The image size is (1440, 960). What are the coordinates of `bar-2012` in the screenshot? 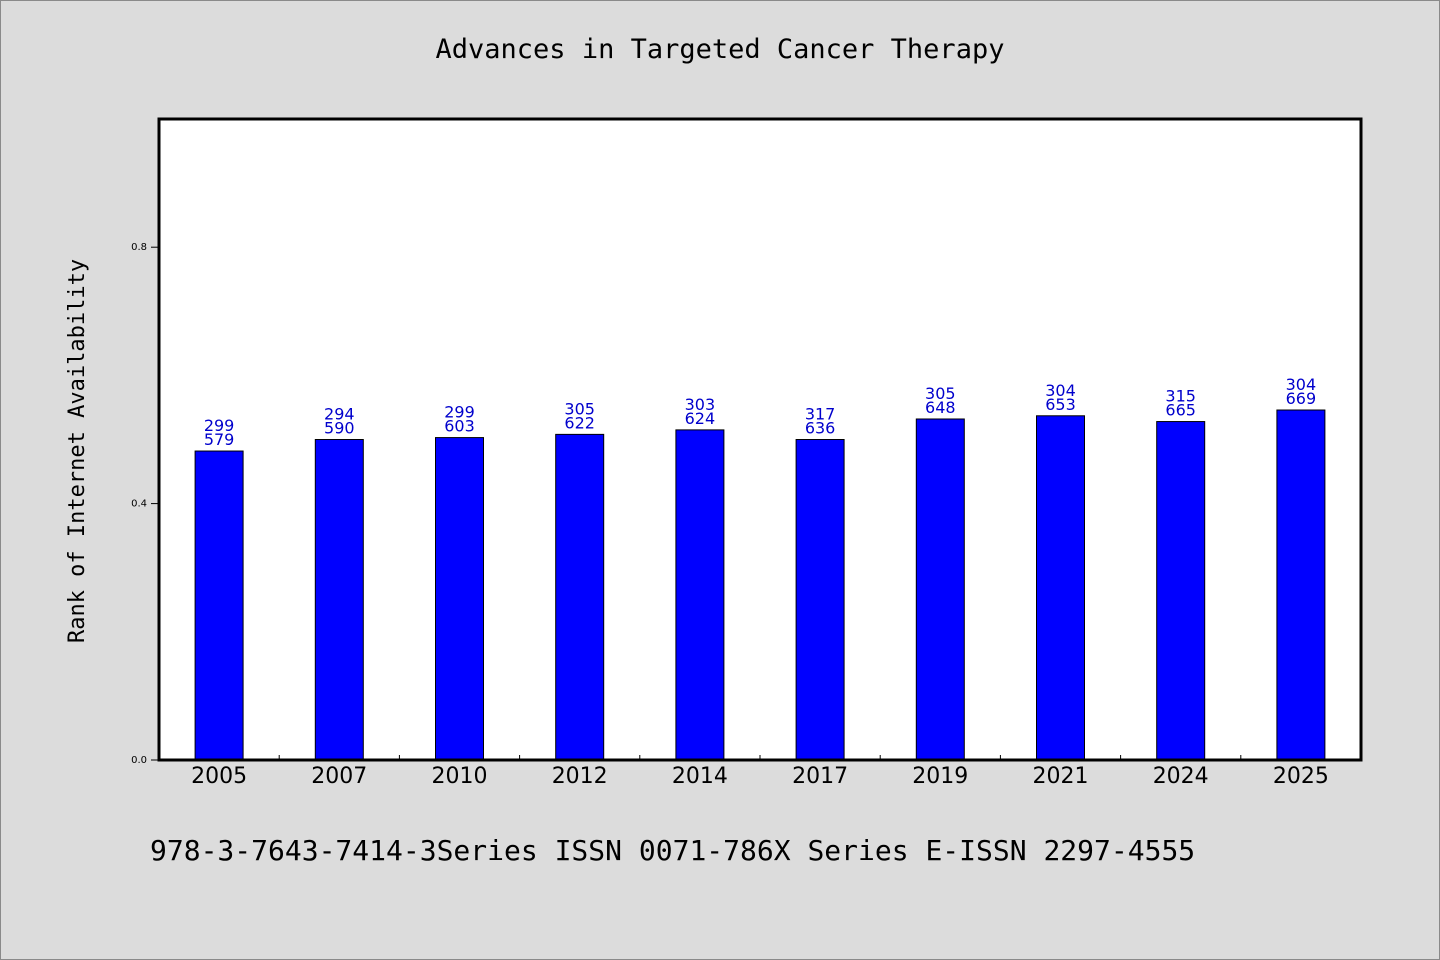 It's located at (580, 597).